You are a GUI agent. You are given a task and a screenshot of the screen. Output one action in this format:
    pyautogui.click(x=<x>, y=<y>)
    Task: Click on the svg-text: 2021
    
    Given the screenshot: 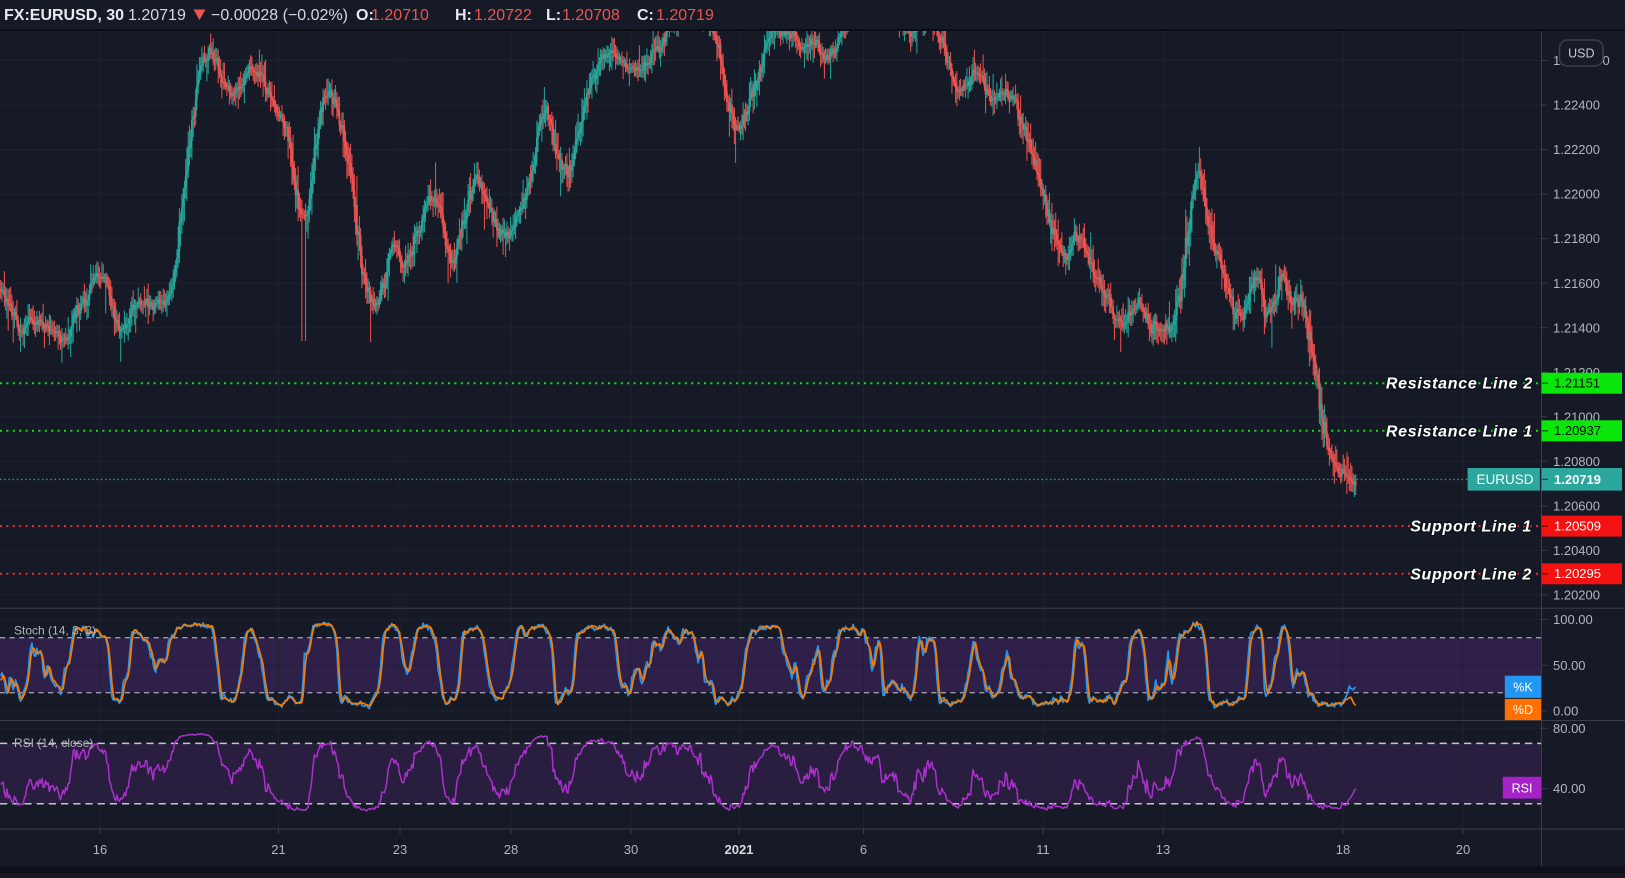 What is the action you would take?
    pyautogui.click(x=739, y=849)
    